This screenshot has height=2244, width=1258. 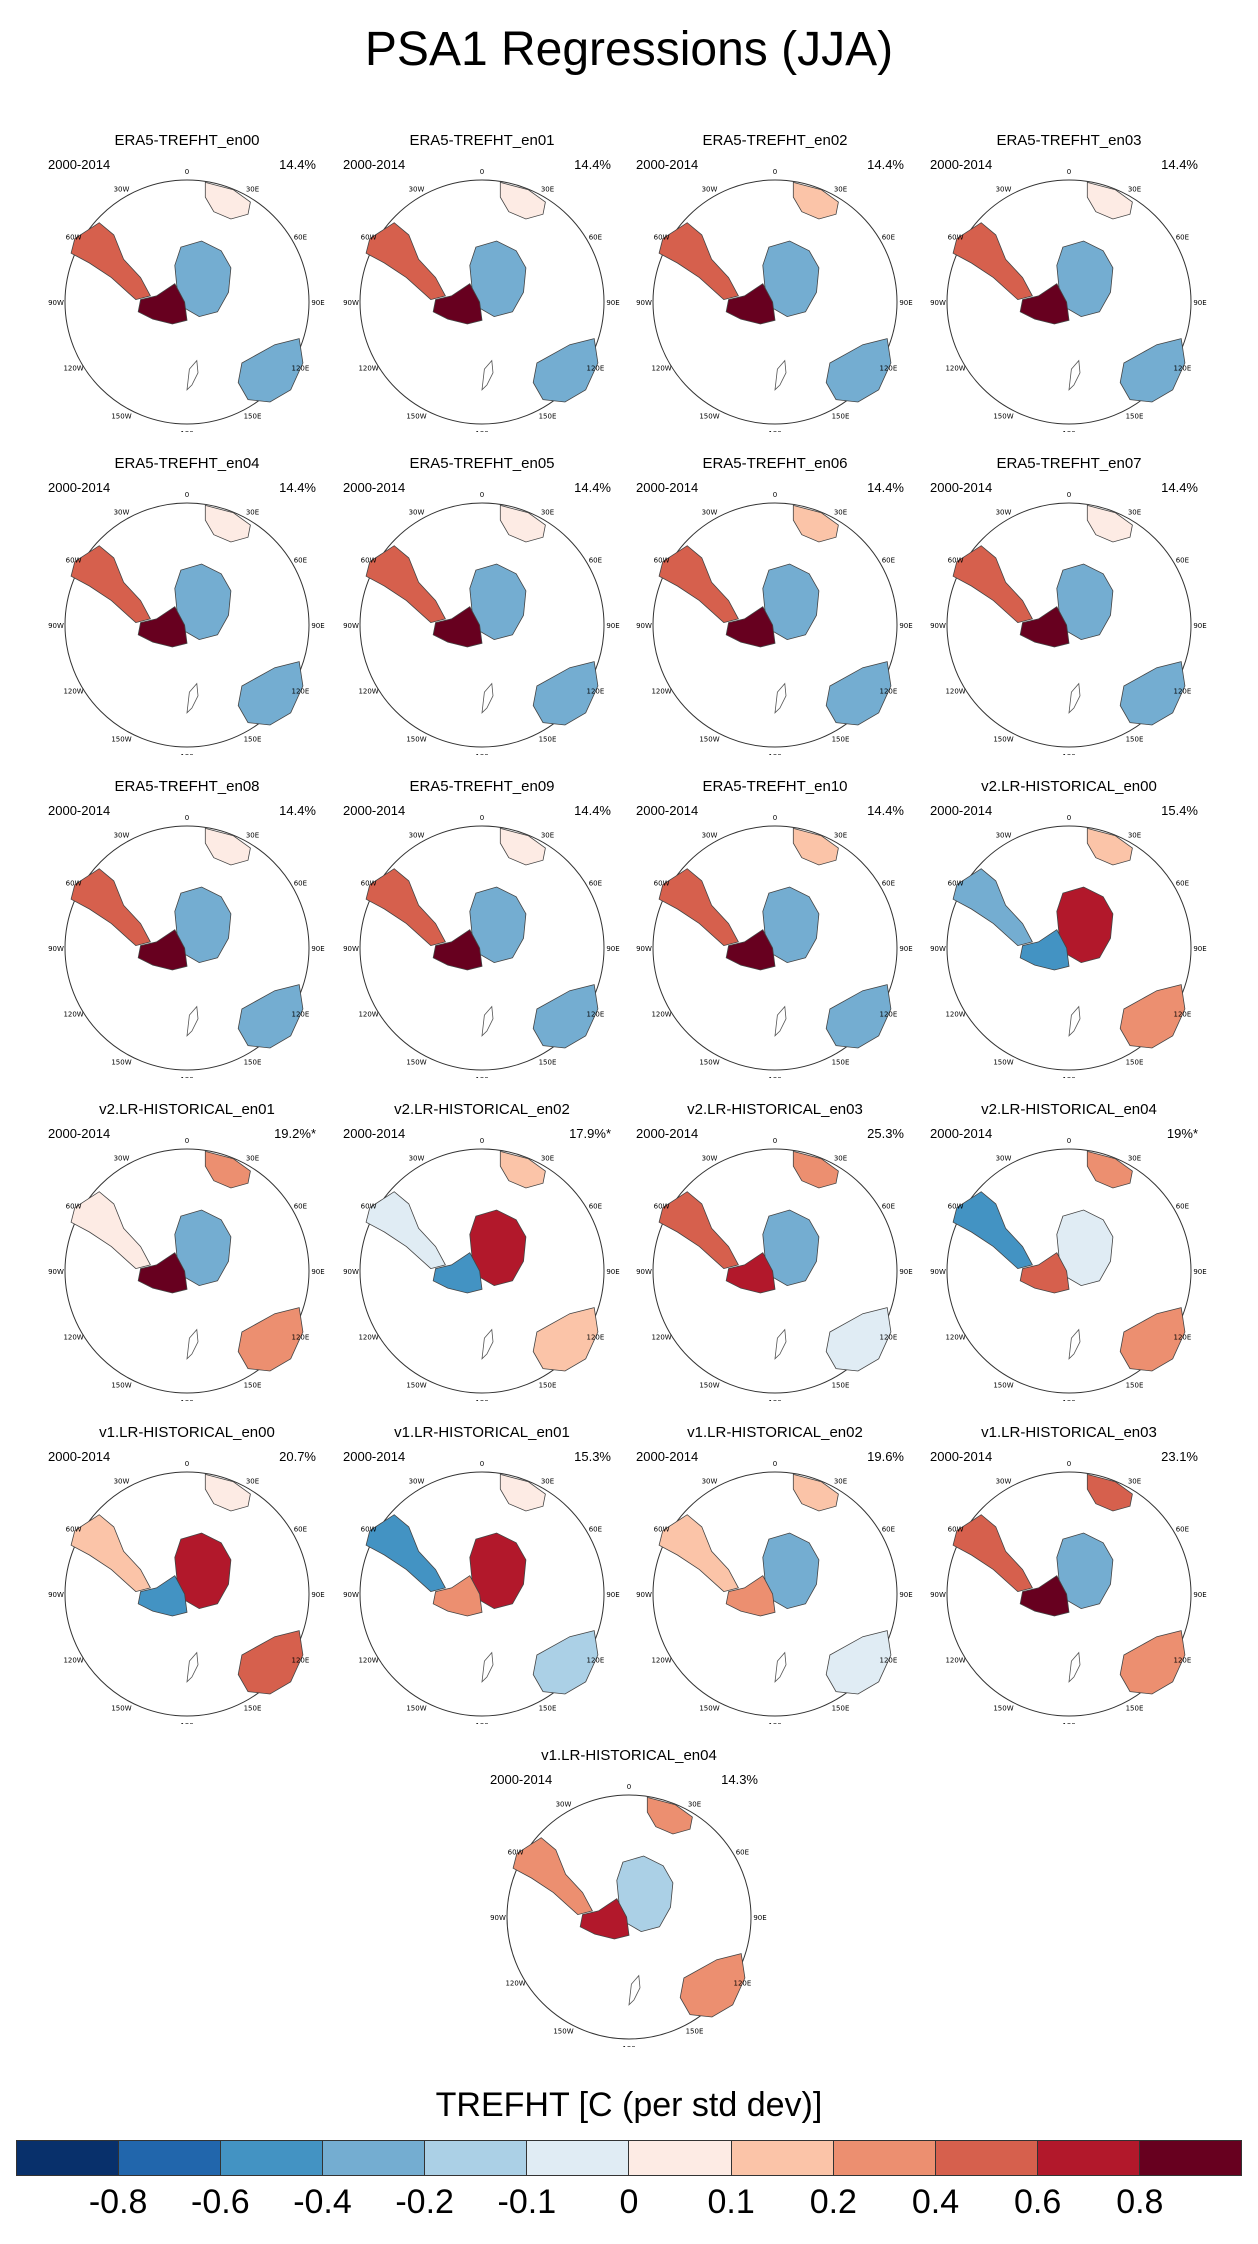 What do you see at coordinates (297, 1456) in the screenshot?
I see `panel-variance-pct: 20.7%` at bounding box center [297, 1456].